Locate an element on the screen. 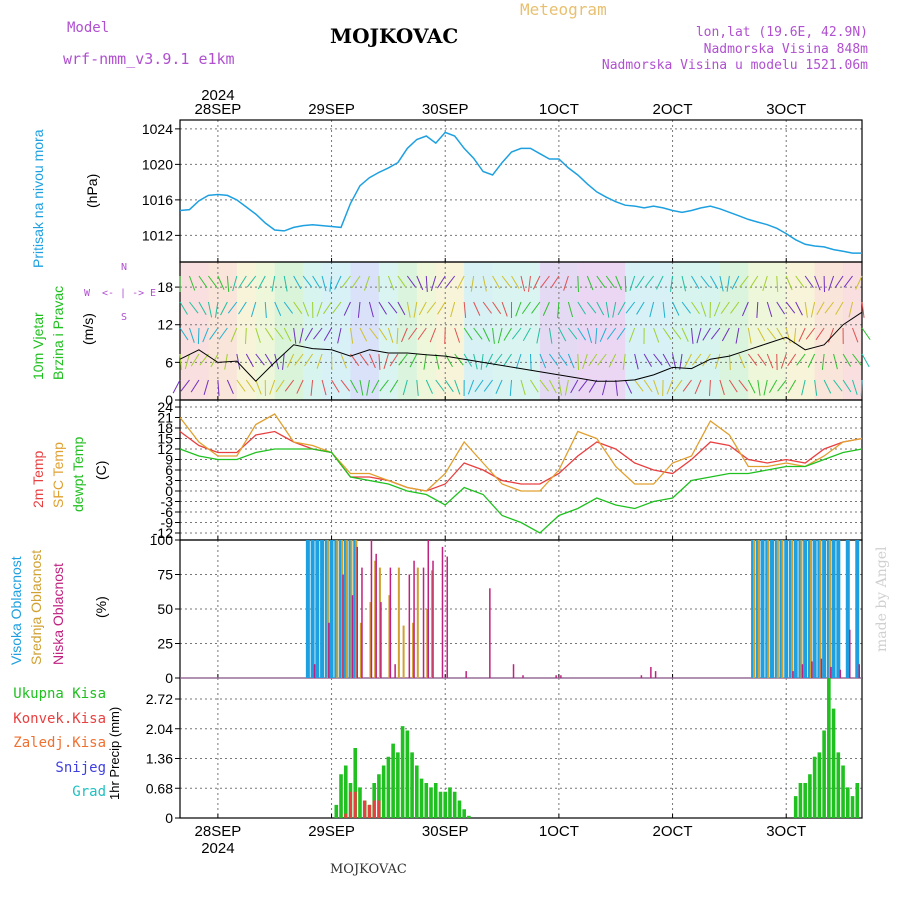 The width and height of the screenshot is (900, 900). precip-ytick-label: 0 is located at coordinates (169, 818).